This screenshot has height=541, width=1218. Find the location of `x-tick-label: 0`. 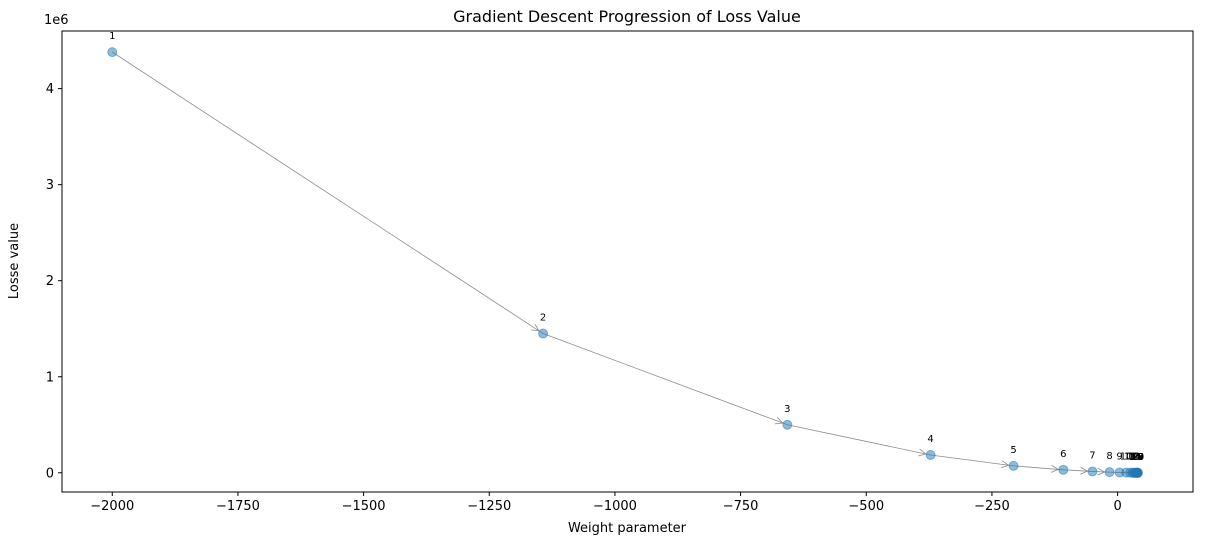

x-tick-label: 0 is located at coordinates (1117, 506).